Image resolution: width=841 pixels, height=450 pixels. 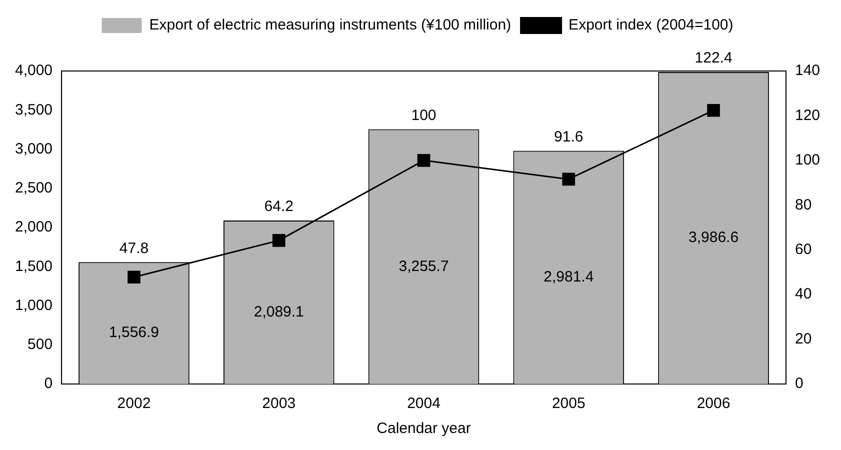 What do you see at coordinates (569, 403) in the screenshot?
I see `x-tick-label: 2005` at bounding box center [569, 403].